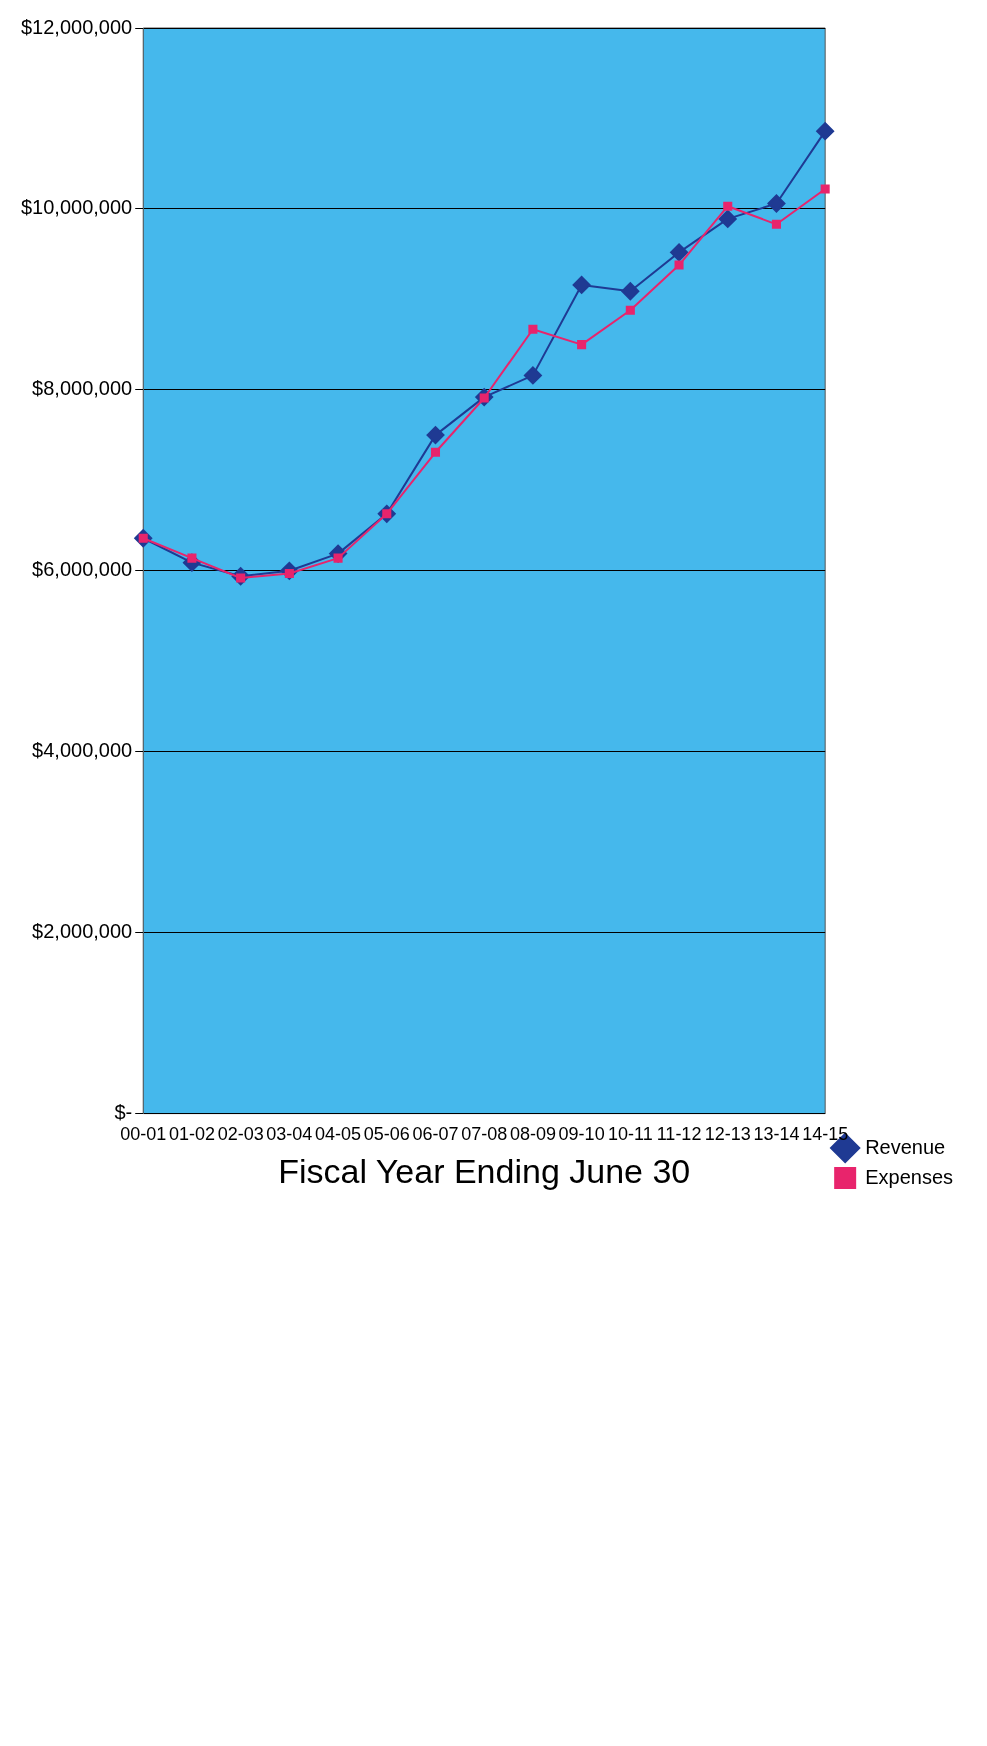 This screenshot has width=987, height=1746. What do you see at coordinates (776, 1134) in the screenshot?
I see `x-tick-label: 13-14` at bounding box center [776, 1134].